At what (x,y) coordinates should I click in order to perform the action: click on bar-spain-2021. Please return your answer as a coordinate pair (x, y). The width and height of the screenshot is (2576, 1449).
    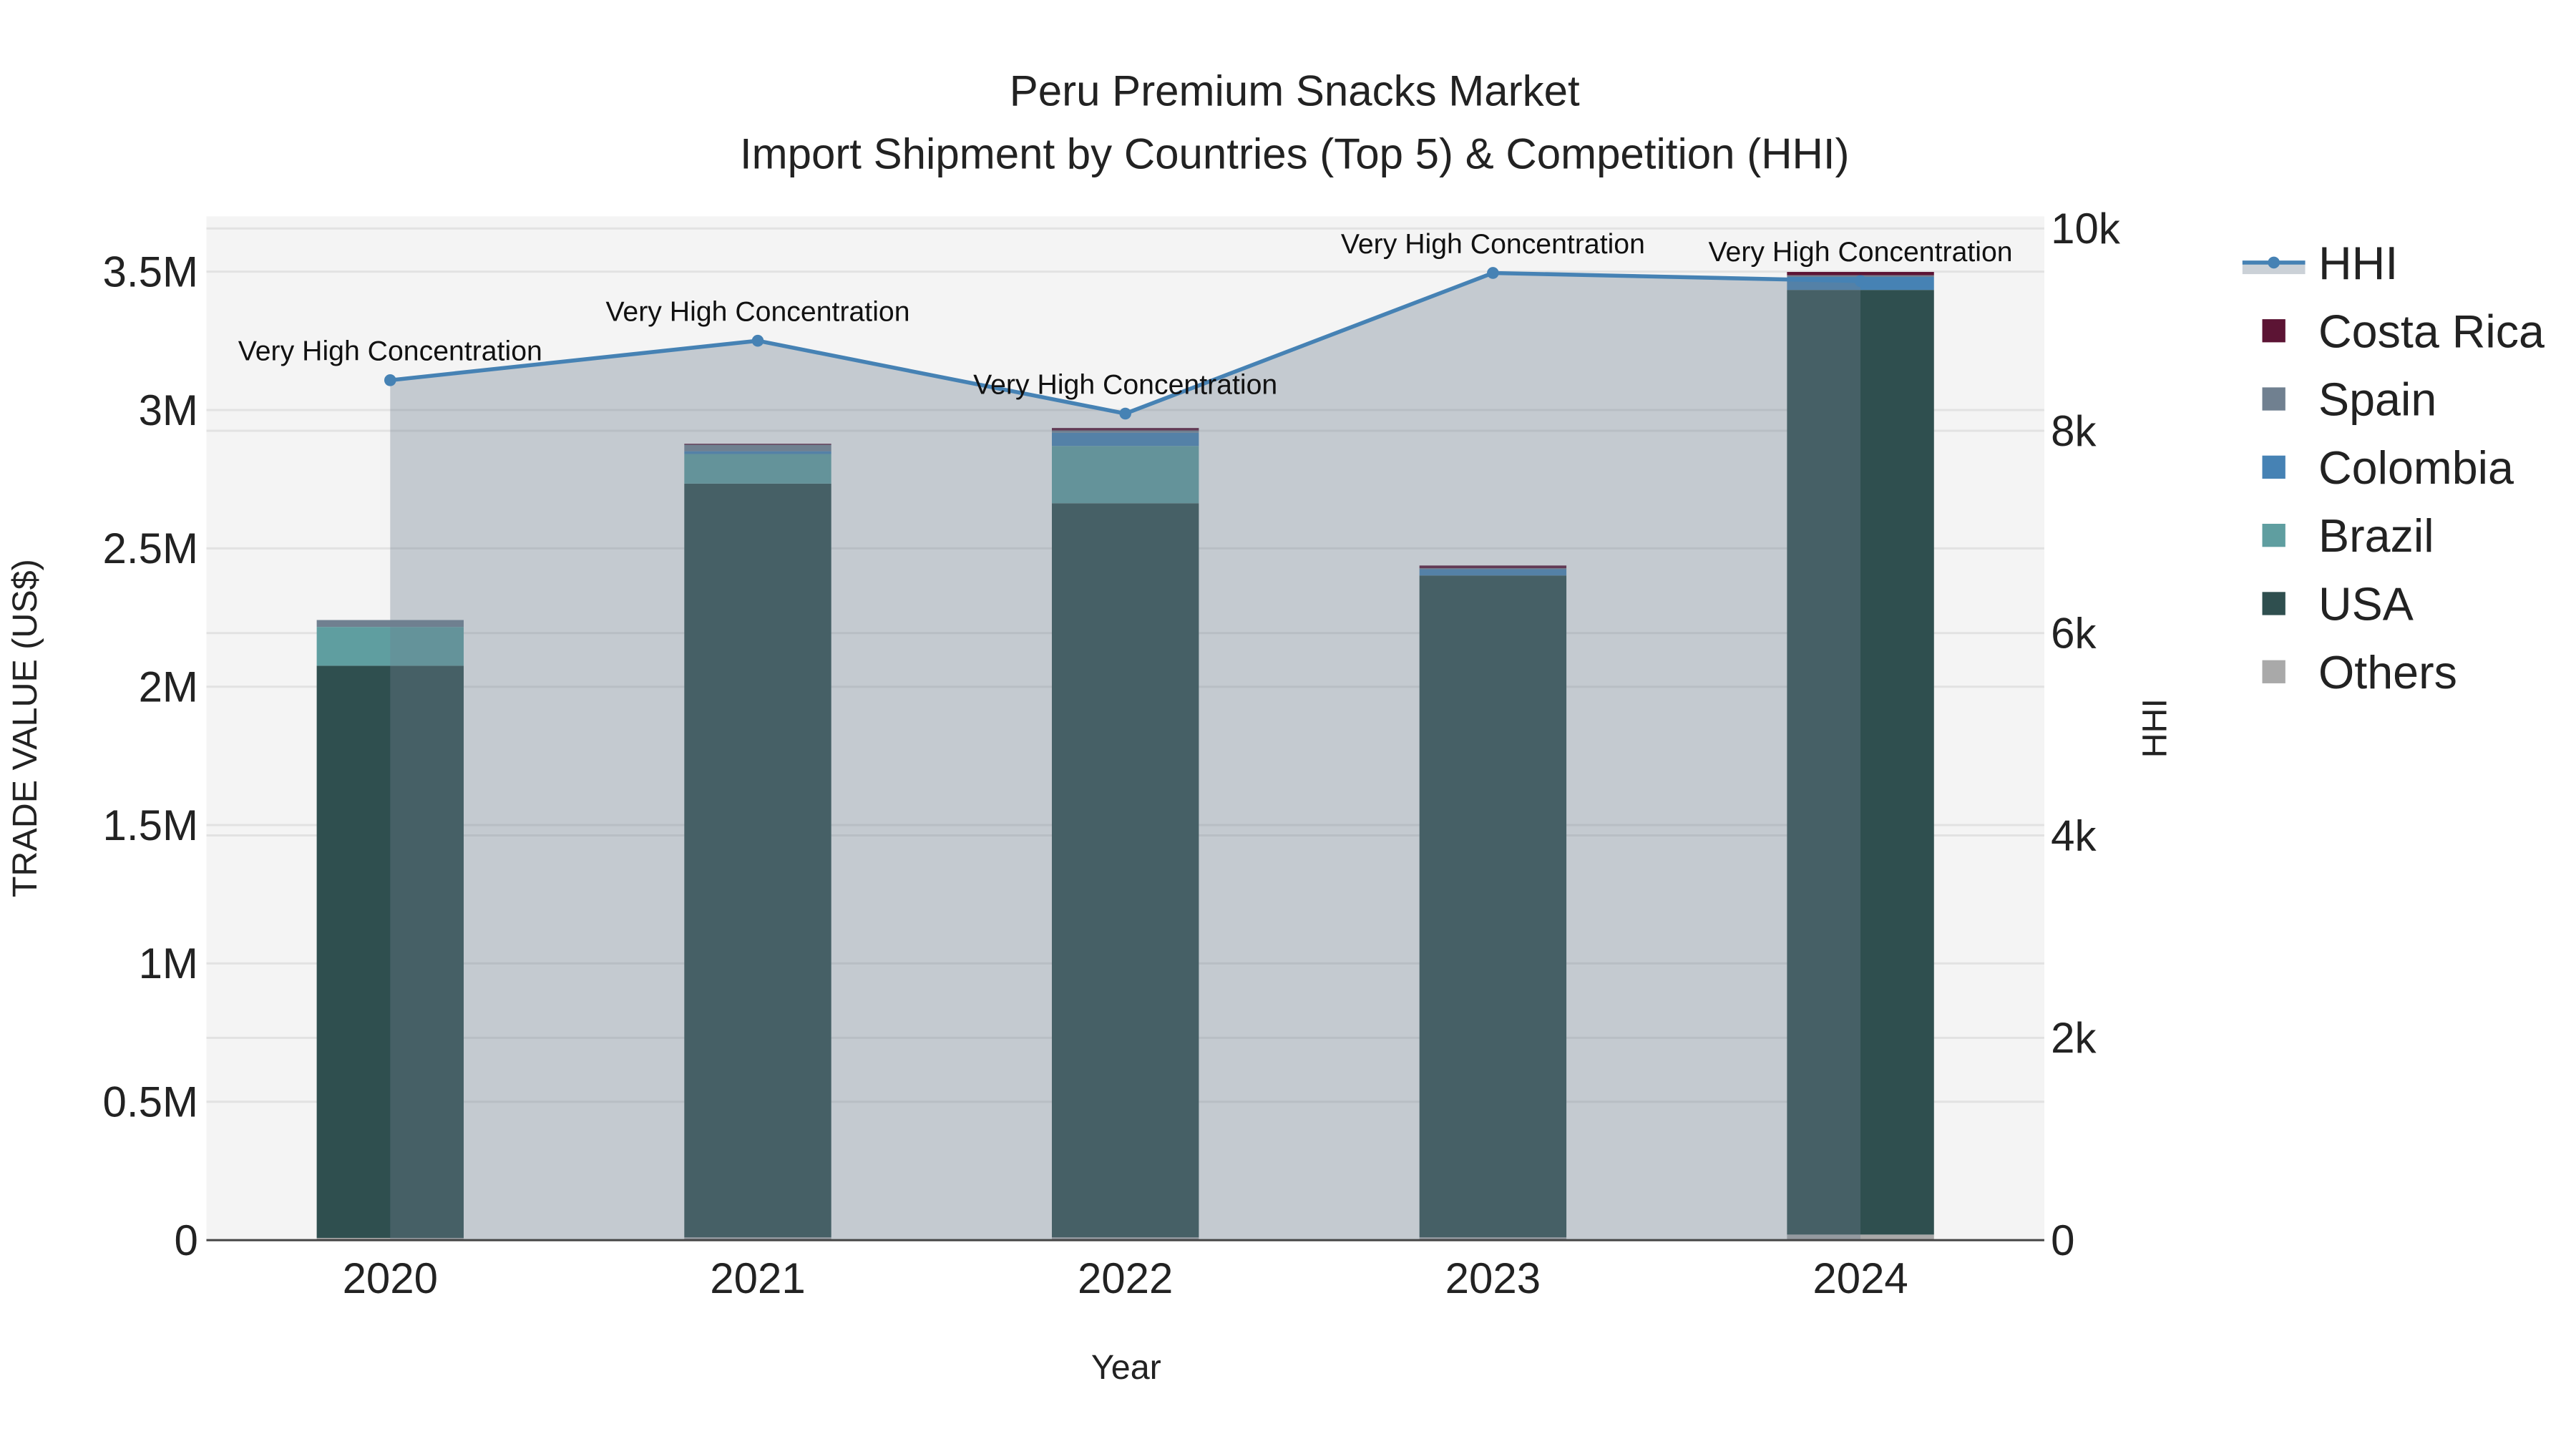
    Looking at the image, I should click on (757, 448).